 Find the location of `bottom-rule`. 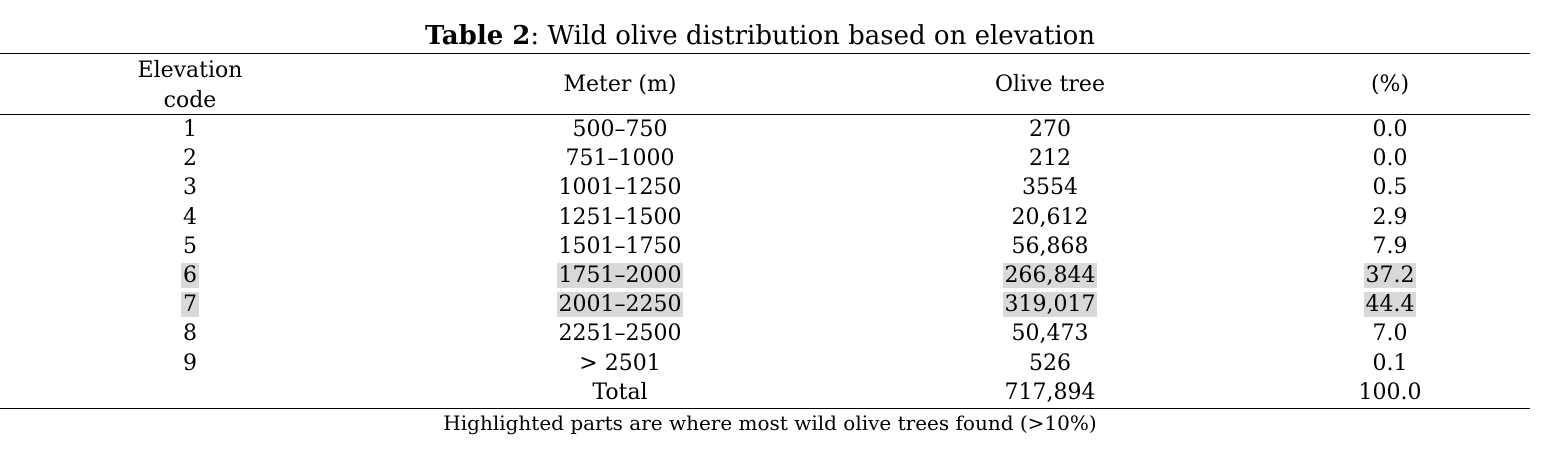

bottom-rule is located at coordinates (765, 408).